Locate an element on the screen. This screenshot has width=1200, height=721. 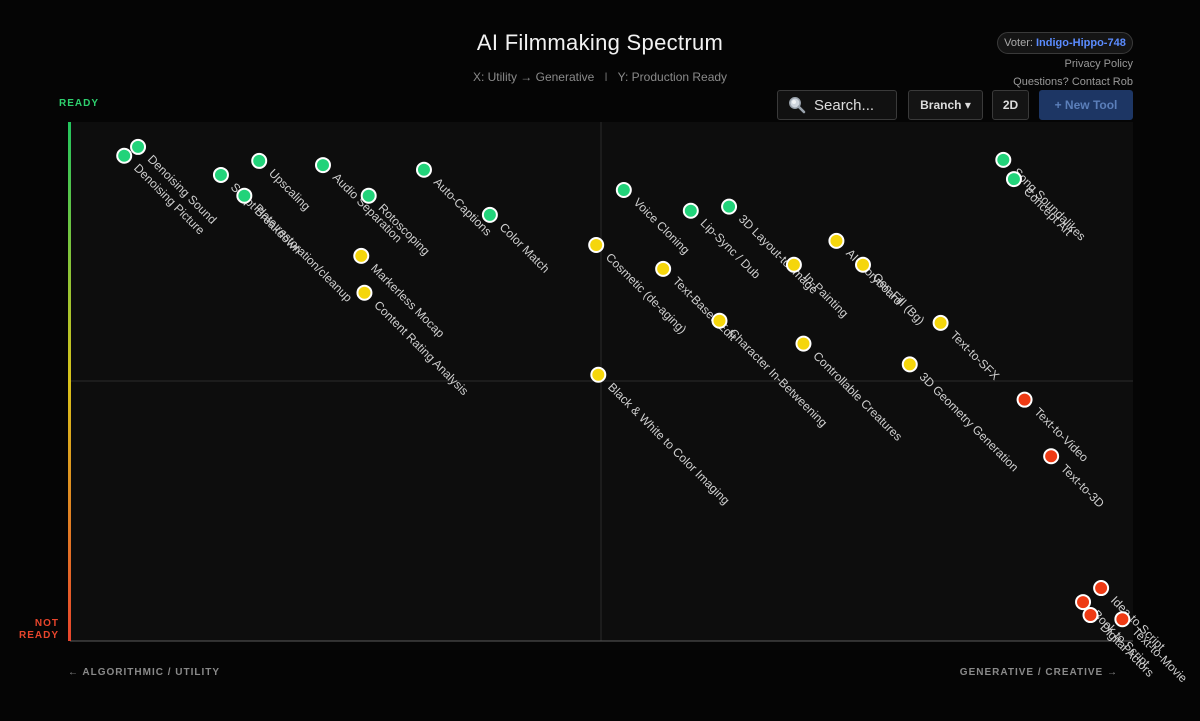
view-mode-2d-button: 2D is located at coordinates (1010, 105).